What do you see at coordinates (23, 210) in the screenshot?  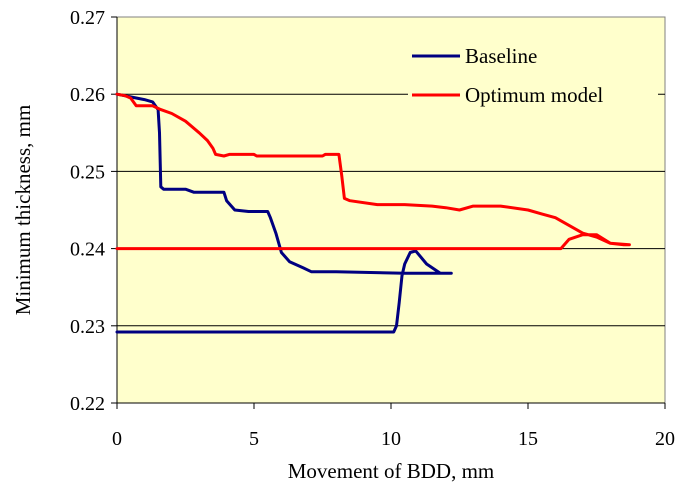 I see `y-axis-title: Minimum thickness, mm` at bounding box center [23, 210].